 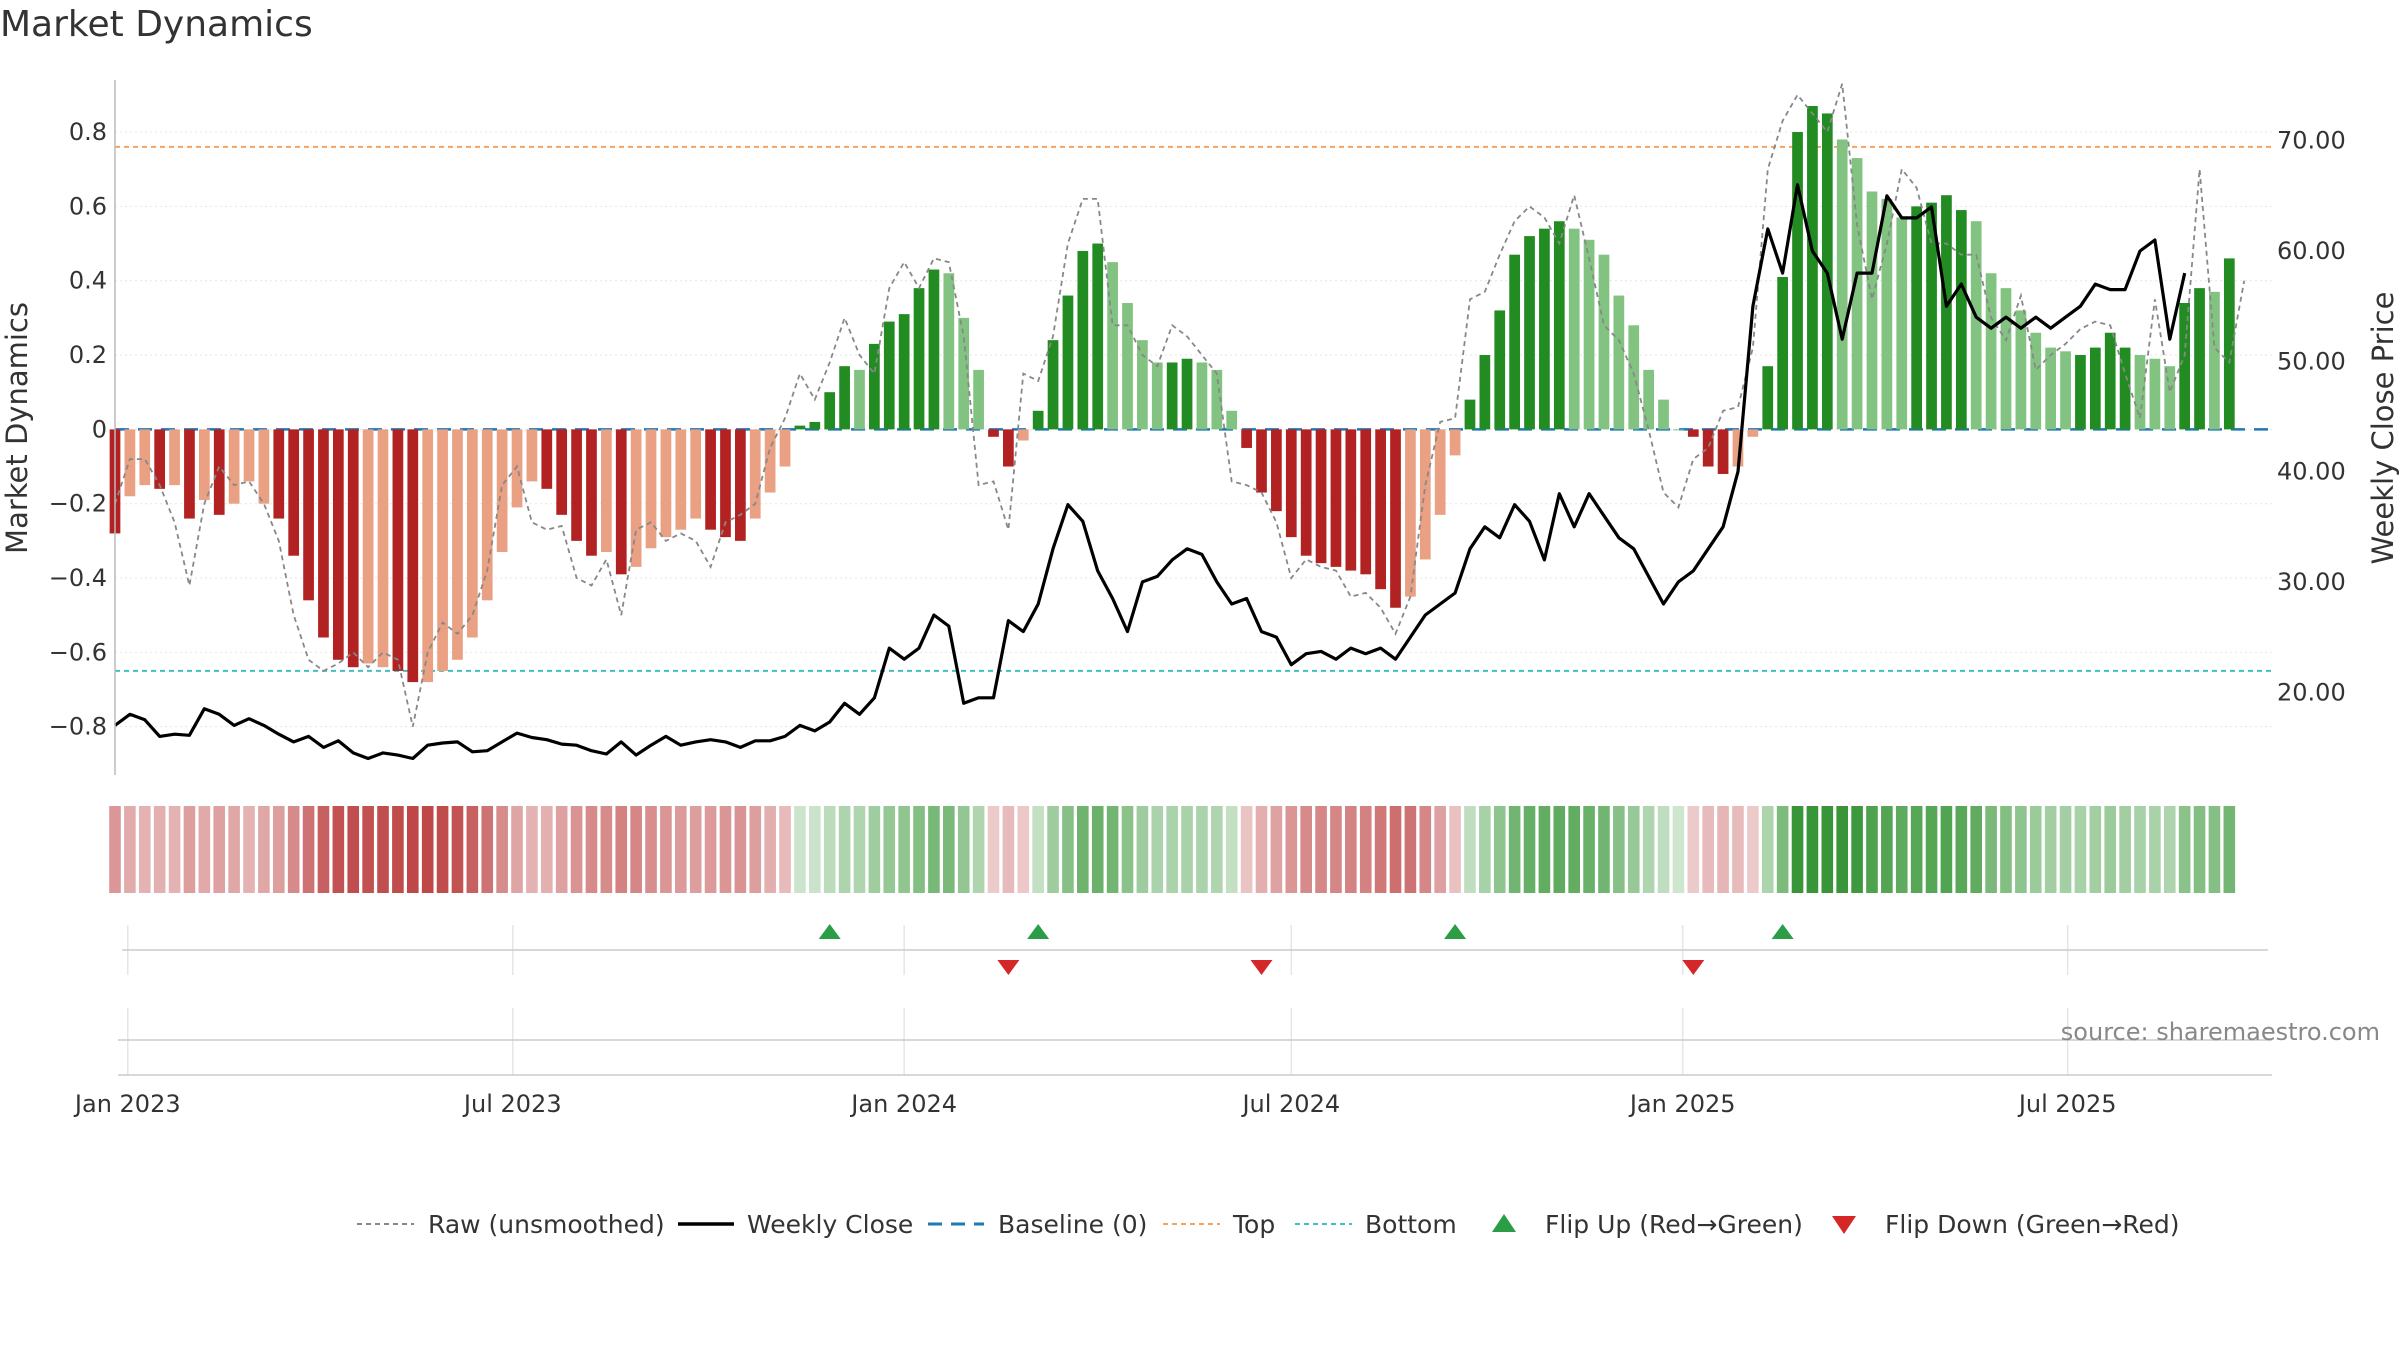 What do you see at coordinates (2032, 1224) in the screenshot?
I see `legend-label-flip_down: Flip Down (Green→Red)` at bounding box center [2032, 1224].